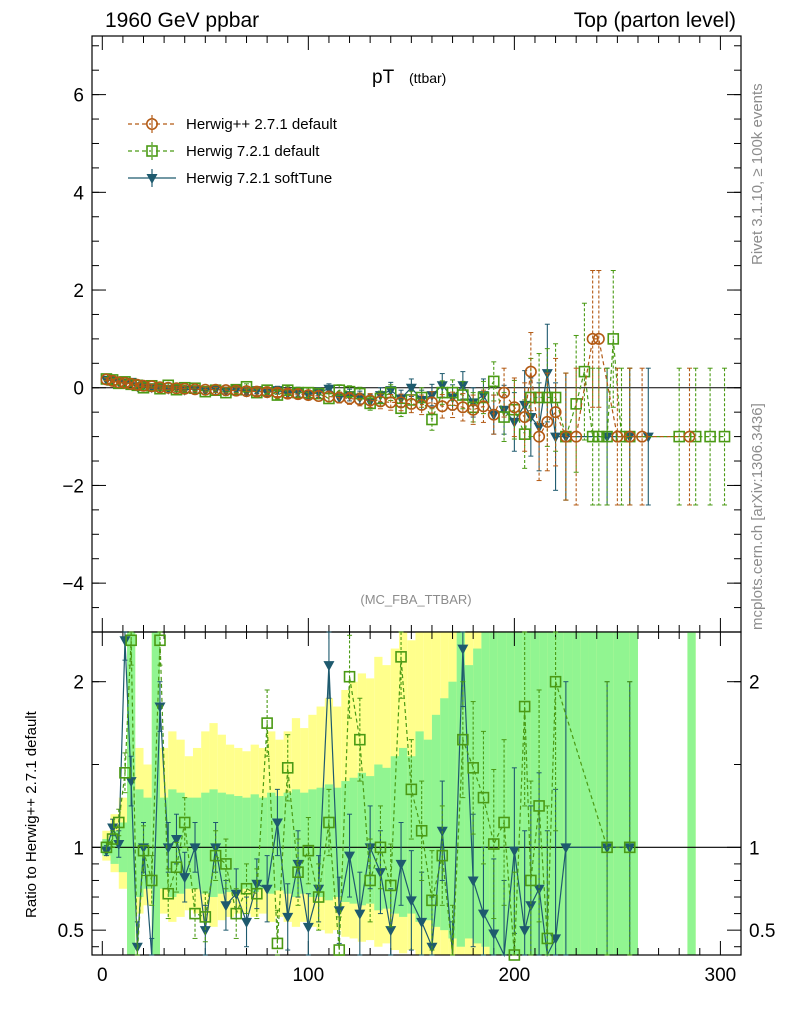  Describe the element at coordinates (102, 975) in the screenshot. I see `x-tick-label: 0` at that location.